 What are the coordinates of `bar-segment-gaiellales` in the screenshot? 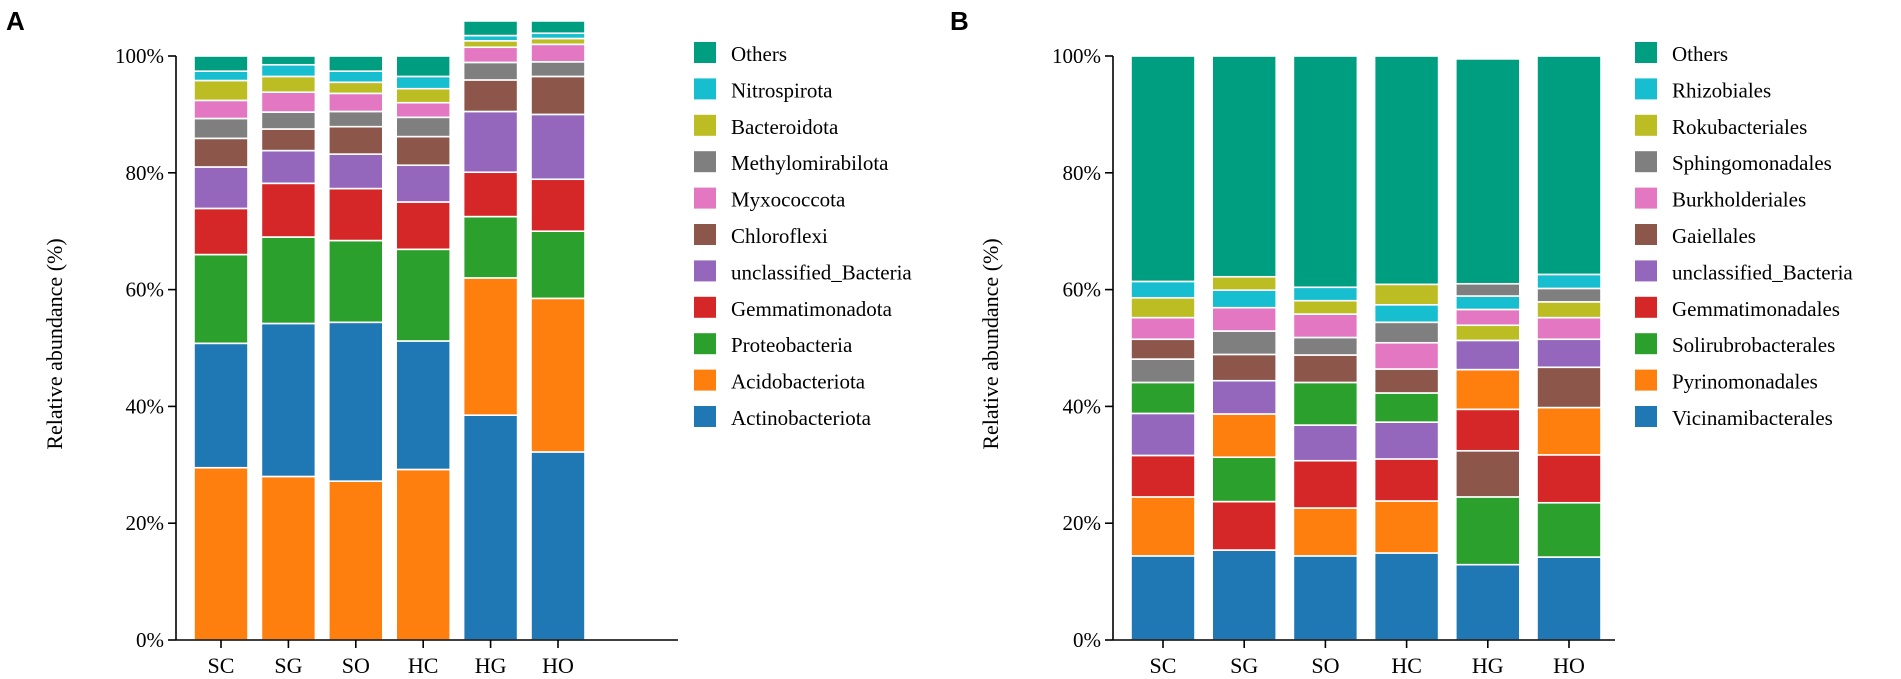 It's located at (1163, 349).